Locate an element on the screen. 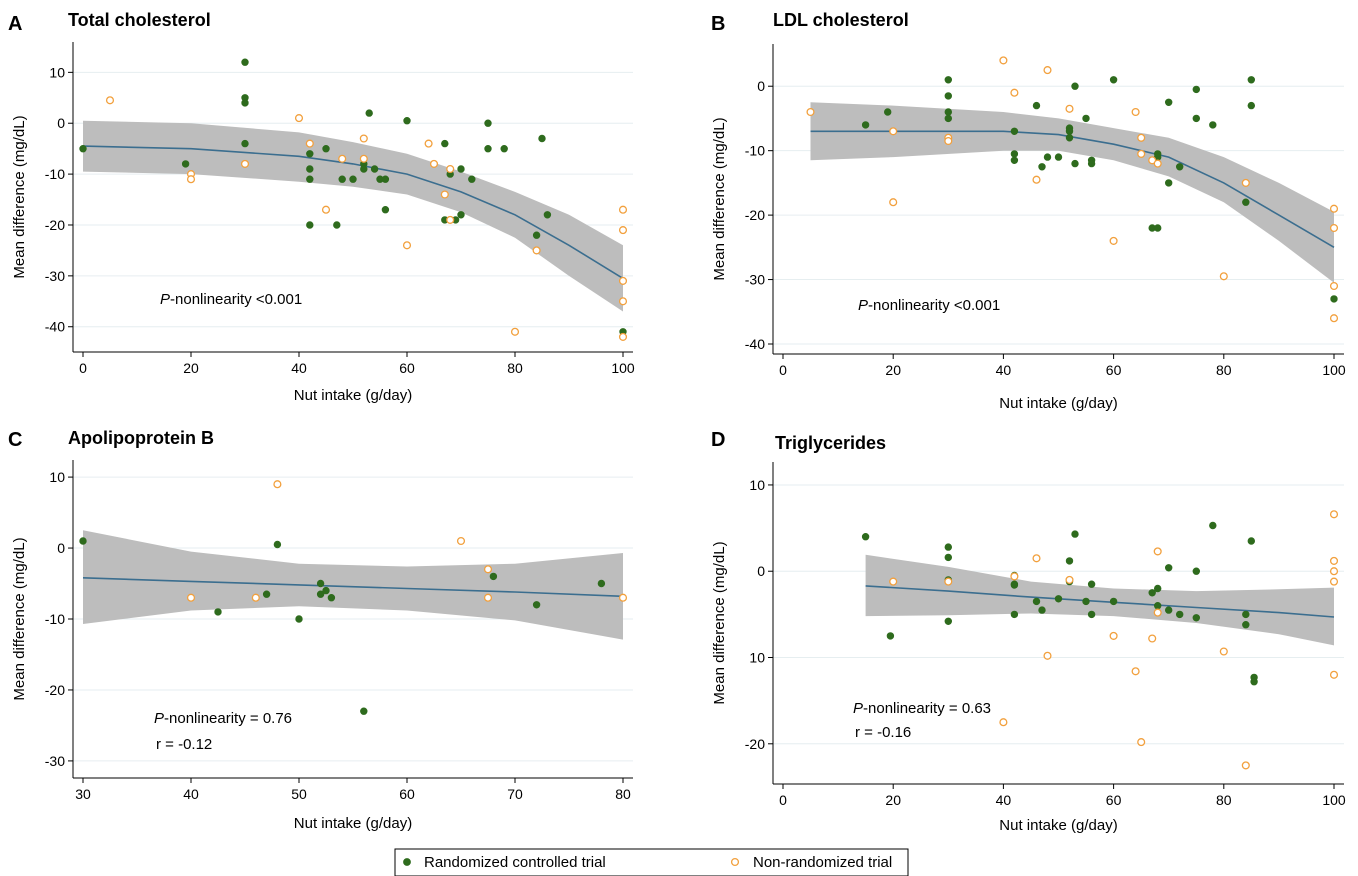  chart-title: Triglycerides is located at coordinates (830, 443).